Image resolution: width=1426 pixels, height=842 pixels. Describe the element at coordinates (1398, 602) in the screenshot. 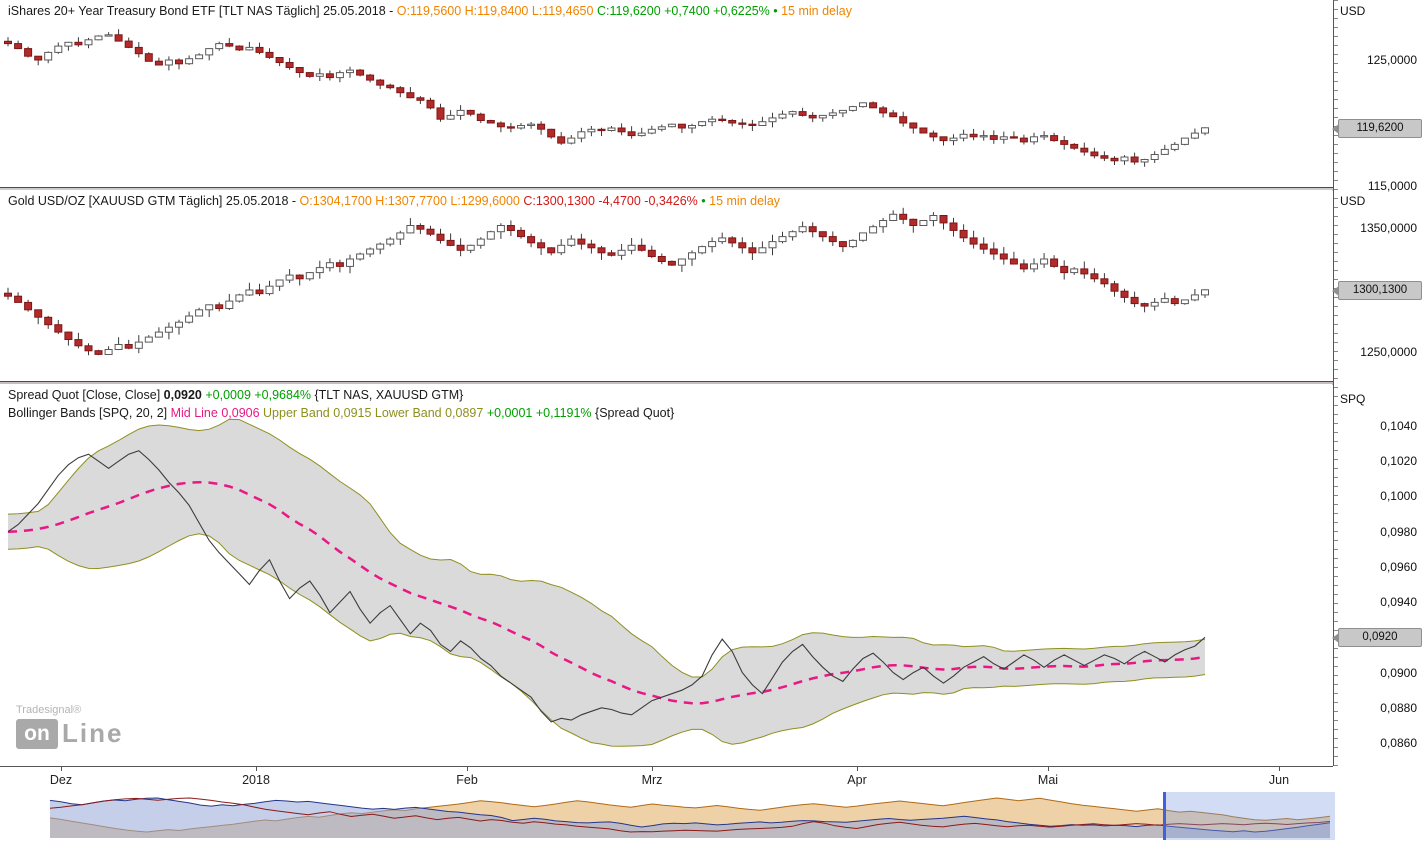

I see `spread-axis-tick-5: 0,0940` at that location.